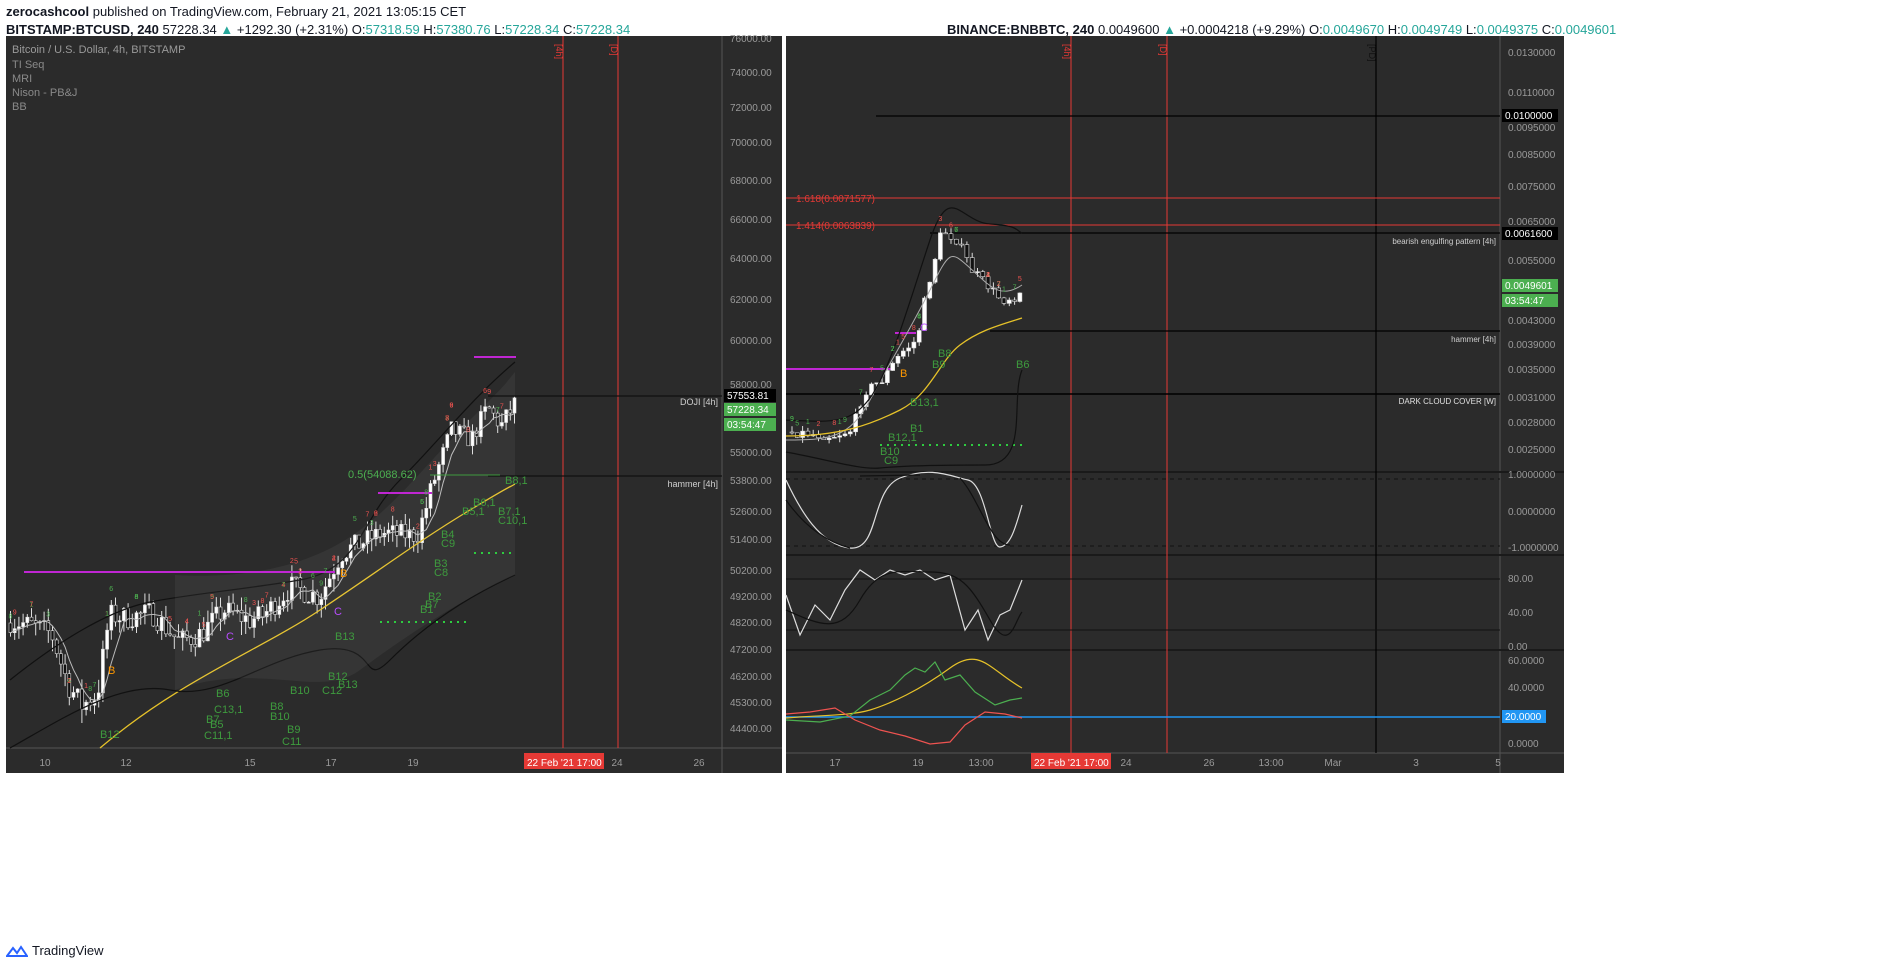  Describe the element at coordinates (751, 650) in the screenshot. I see `left-price-label: 47200.00` at that location.